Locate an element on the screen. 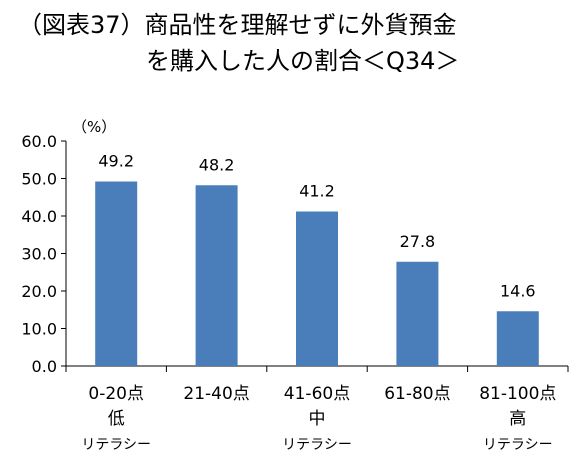 The image size is (583, 476). category-label: 41-60点 is located at coordinates (317, 394).